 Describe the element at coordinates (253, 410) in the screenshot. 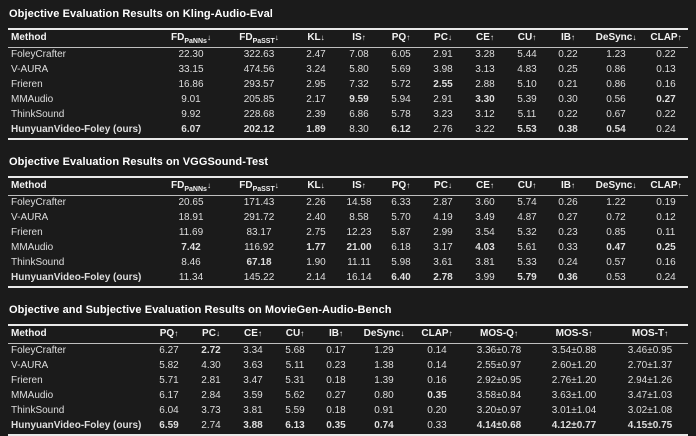

I see `metric-cell: 3.81` at that location.